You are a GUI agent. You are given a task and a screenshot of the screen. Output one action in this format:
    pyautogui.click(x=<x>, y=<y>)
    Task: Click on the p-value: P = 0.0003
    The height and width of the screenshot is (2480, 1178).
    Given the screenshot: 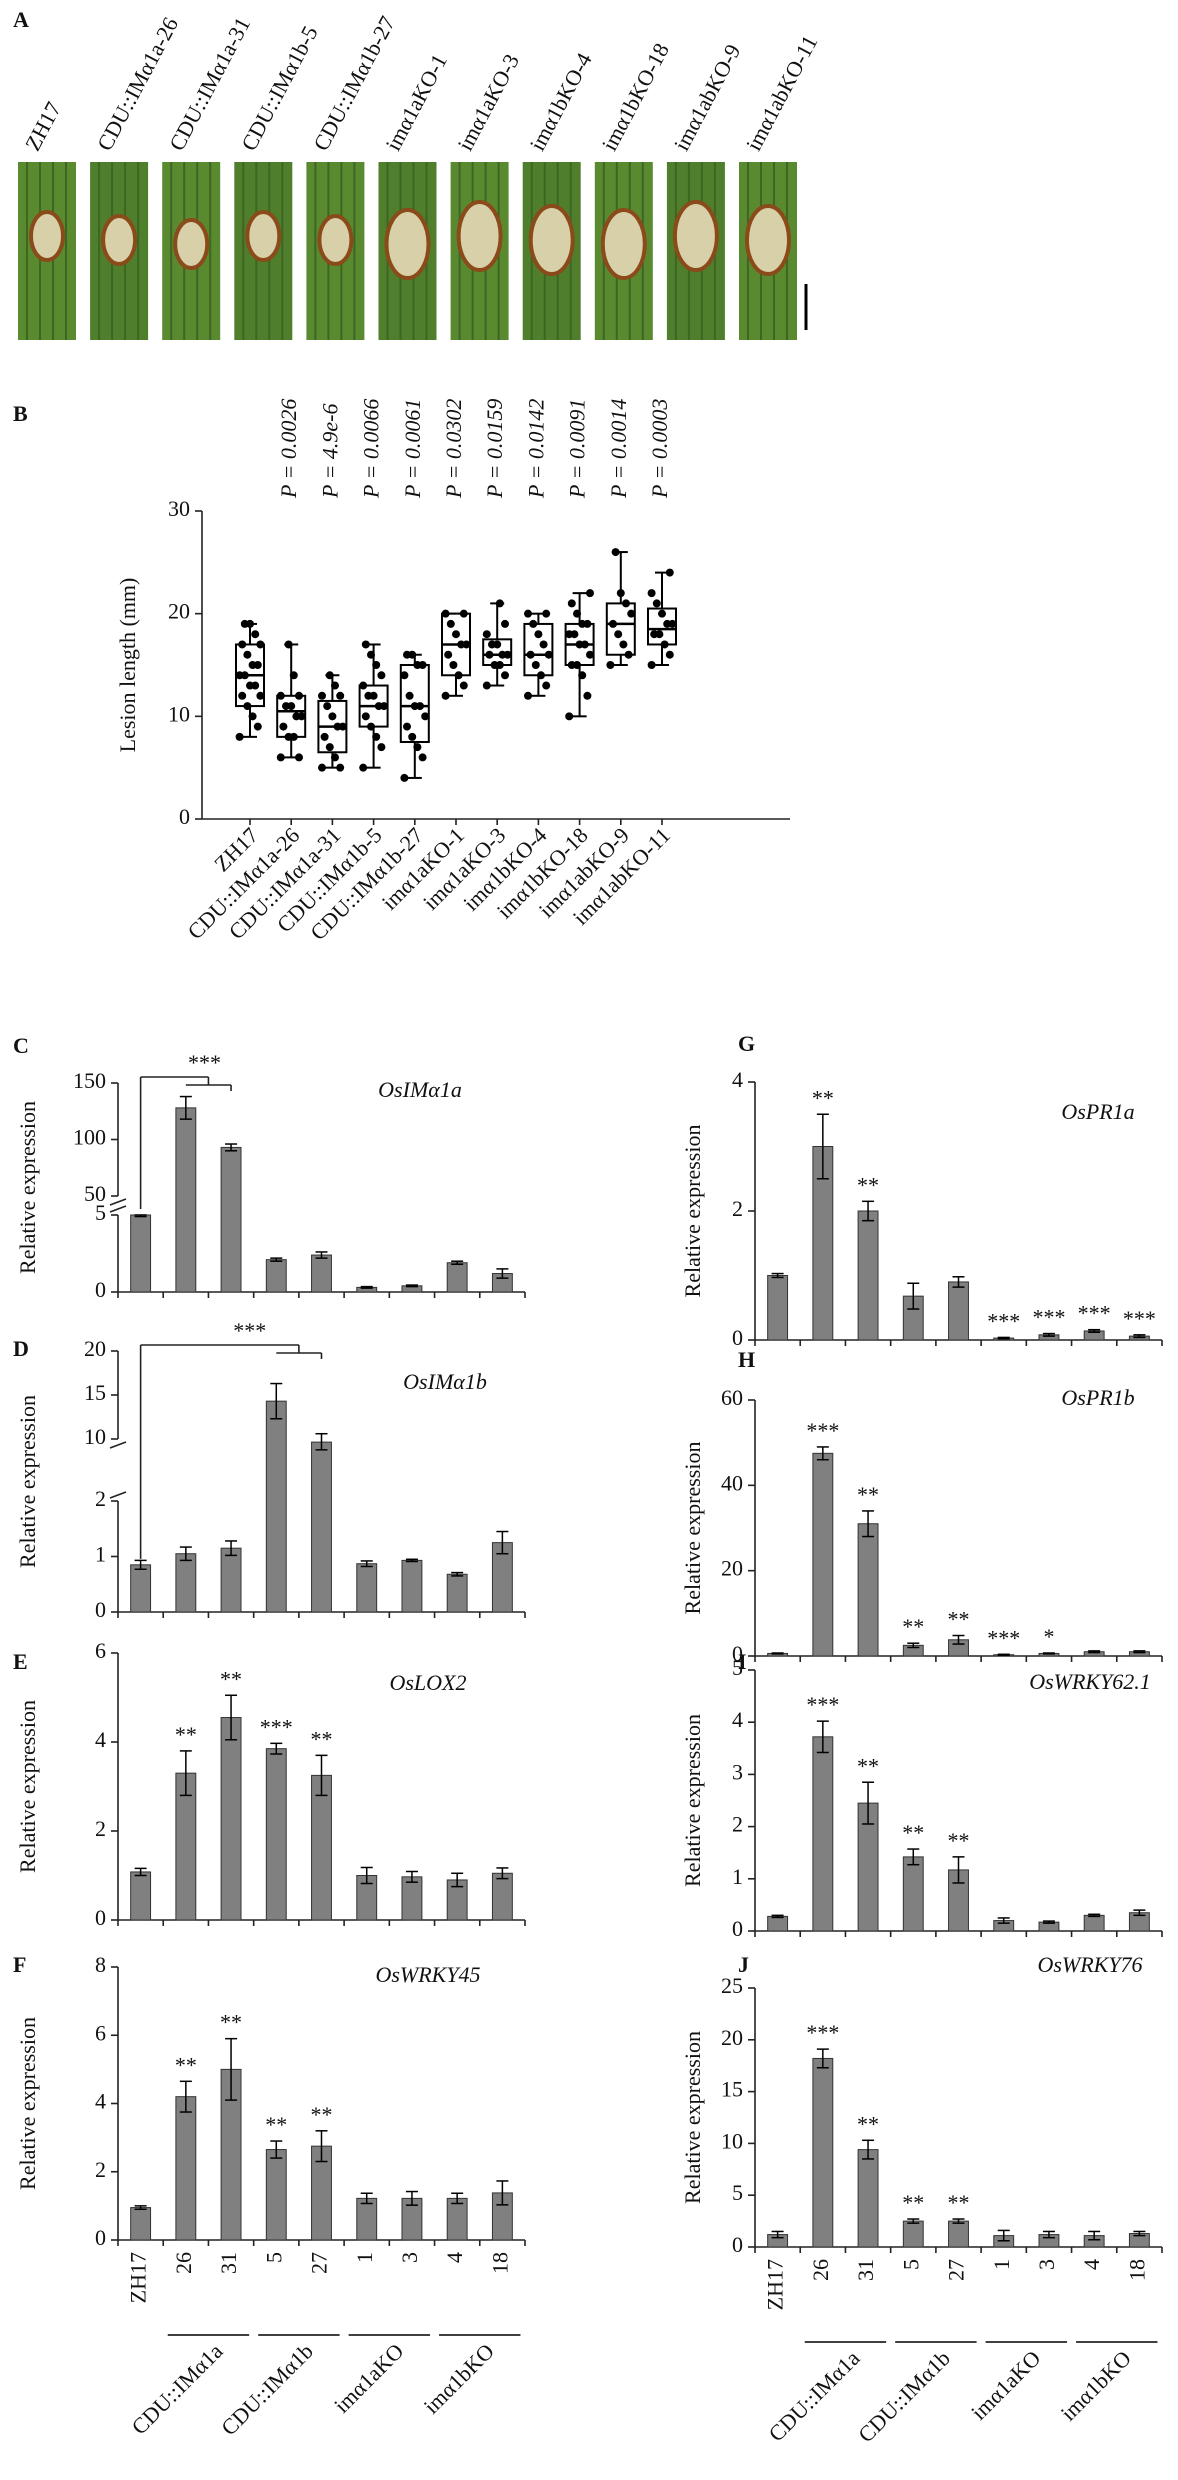 What is the action you would take?
    pyautogui.click(x=659, y=449)
    